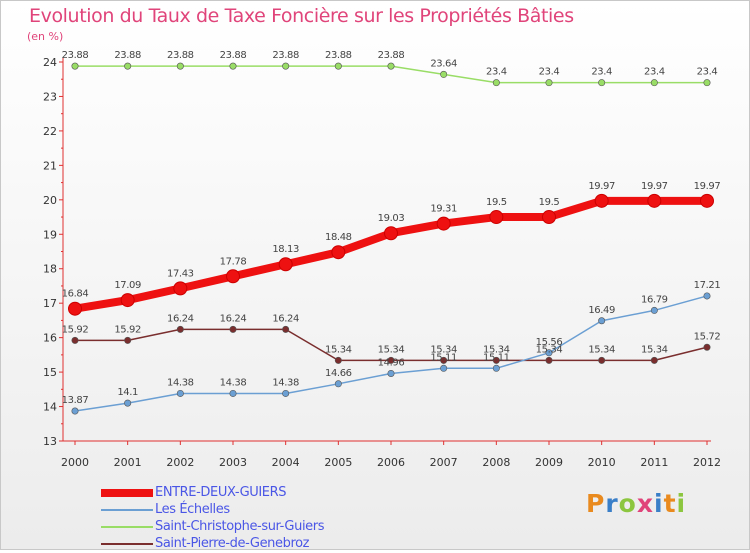  I want to click on x-tick-label: 2002, so click(180, 462).